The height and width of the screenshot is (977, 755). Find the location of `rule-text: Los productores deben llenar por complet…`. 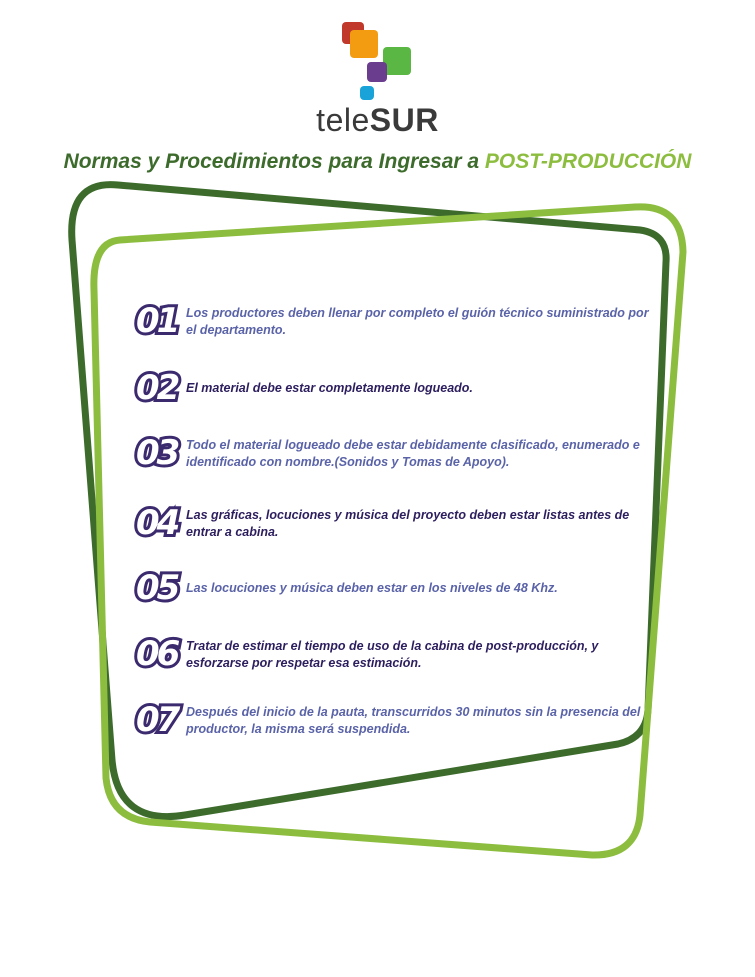

rule-text: Los productores deben llenar por complet… is located at coordinates (417, 321).